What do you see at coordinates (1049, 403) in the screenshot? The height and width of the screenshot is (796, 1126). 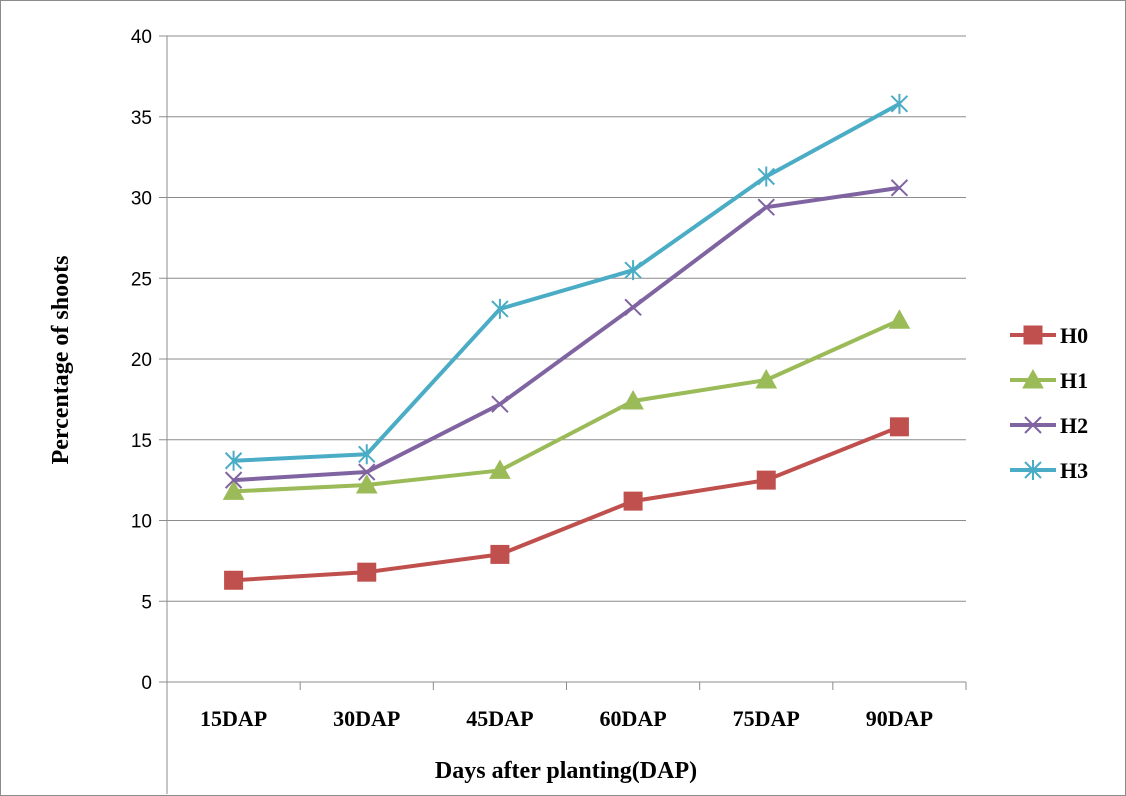 I see `legend: H0 H1 H2 H3` at bounding box center [1049, 403].